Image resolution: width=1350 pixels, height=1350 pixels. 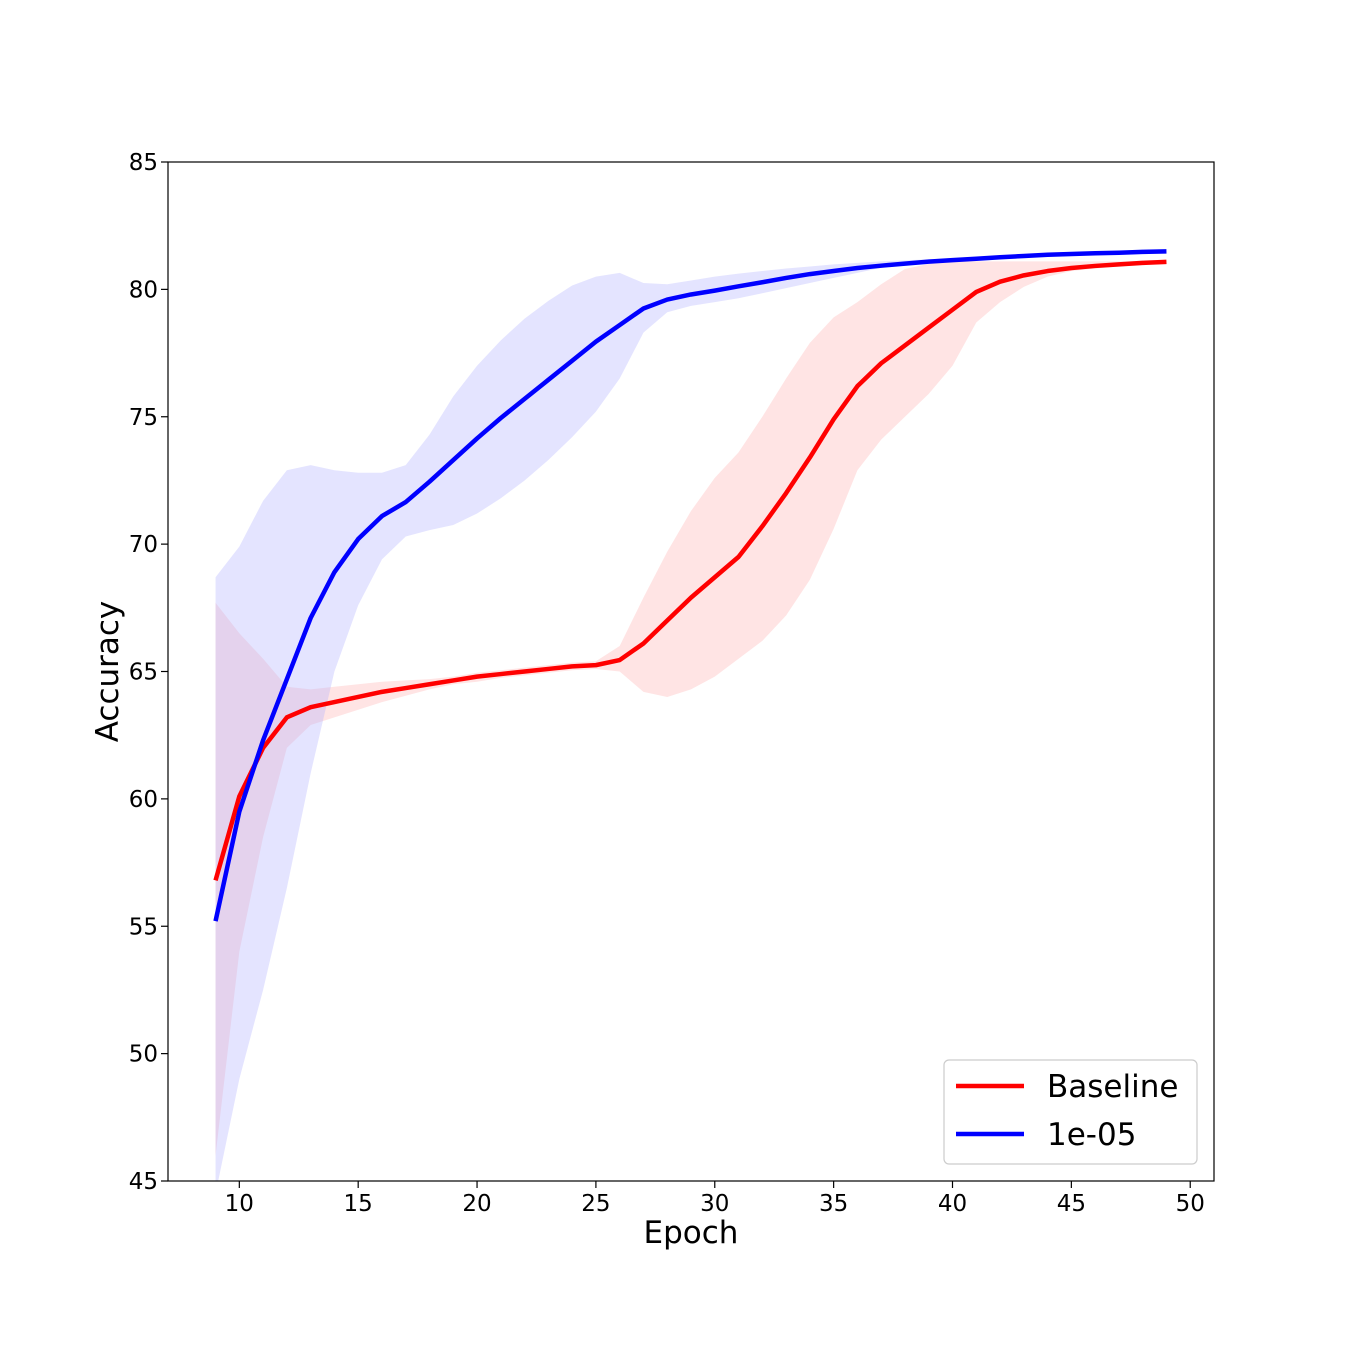 What do you see at coordinates (143, 545) in the screenshot?
I see `y-tick-label: 70` at bounding box center [143, 545].